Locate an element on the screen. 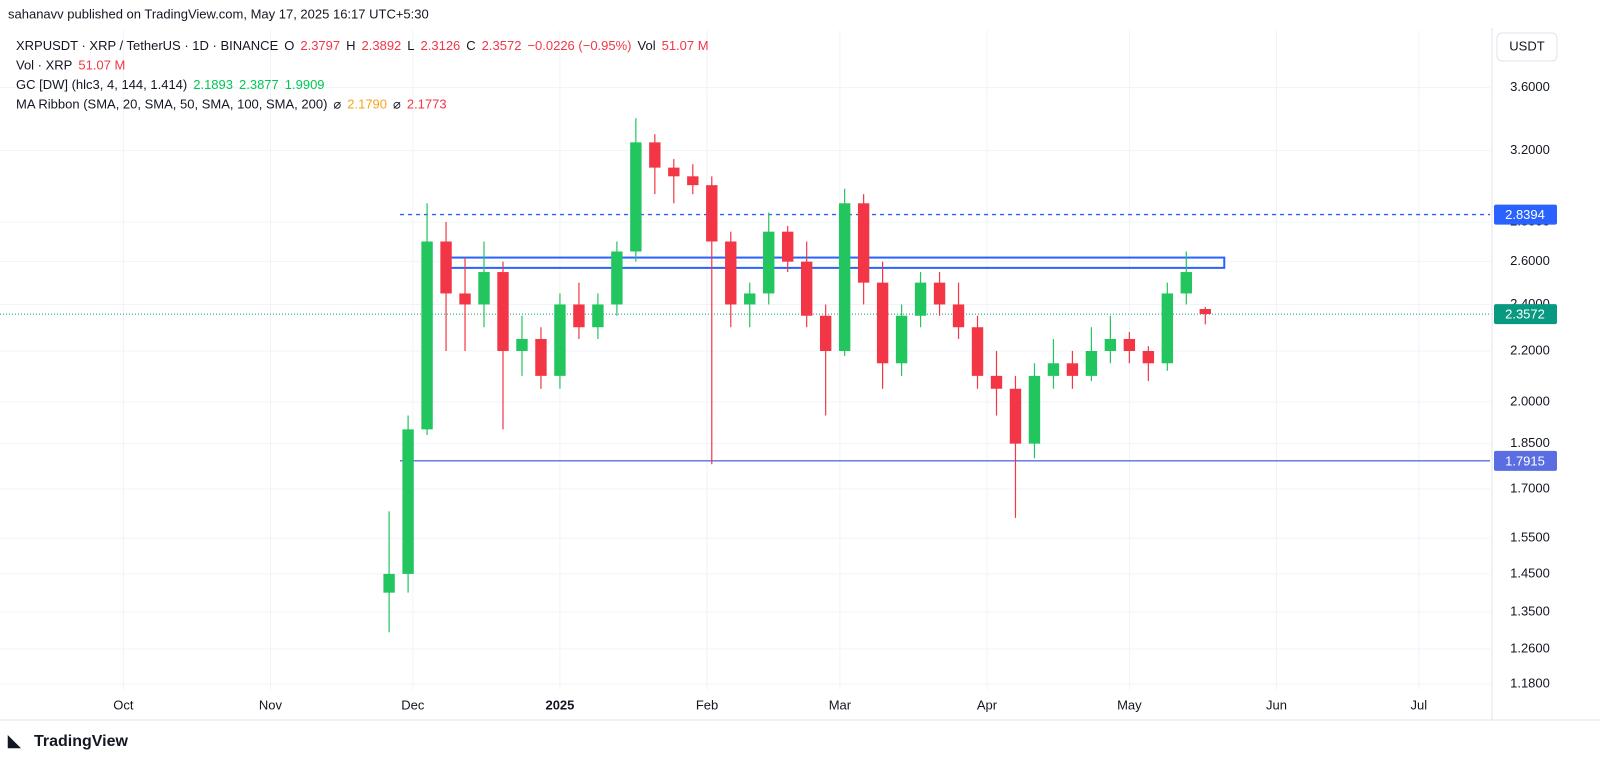 The image size is (1600, 780). x-tick-label: Mar is located at coordinates (840, 704).